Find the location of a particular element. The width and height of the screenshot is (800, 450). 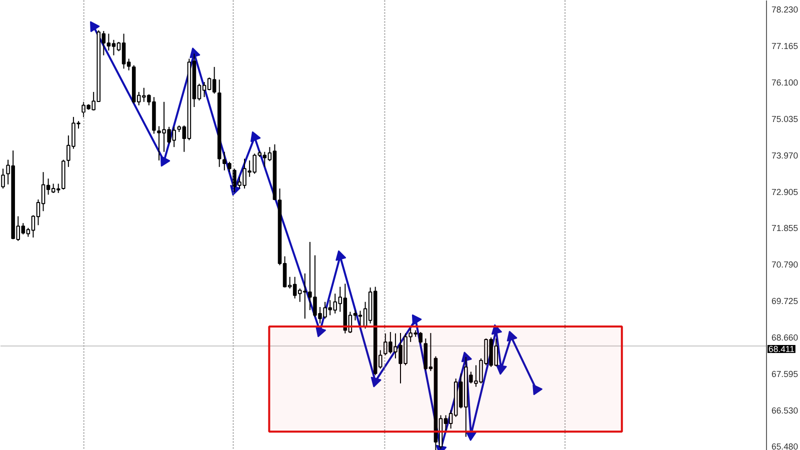

y-tick-label: 71.855 is located at coordinates (785, 228).